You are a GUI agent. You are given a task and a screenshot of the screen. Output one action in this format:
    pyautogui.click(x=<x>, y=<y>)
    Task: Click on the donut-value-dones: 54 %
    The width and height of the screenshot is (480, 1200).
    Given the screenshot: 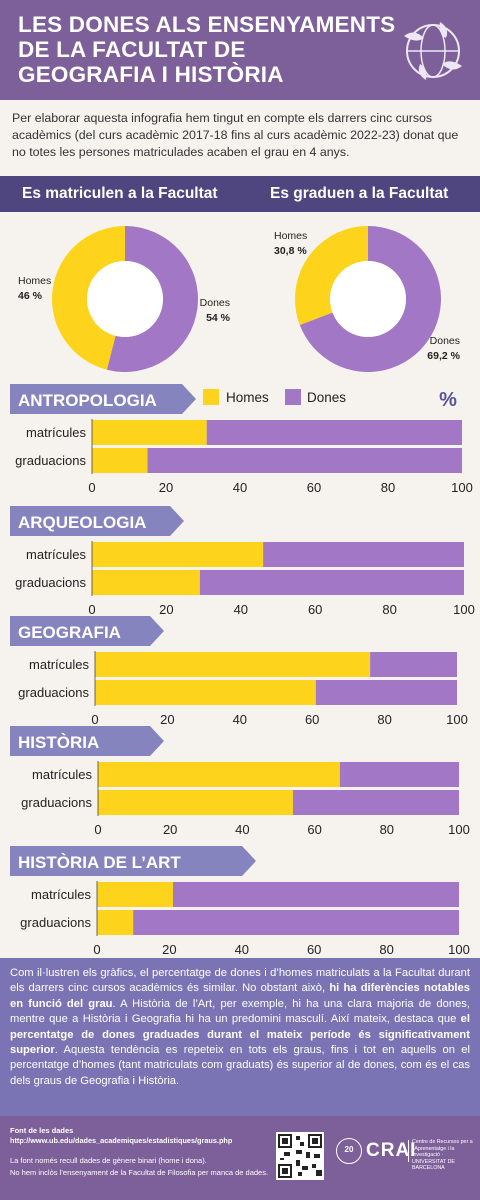 What is the action you would take?
    pyautogui.click(x=218, y=318)
    